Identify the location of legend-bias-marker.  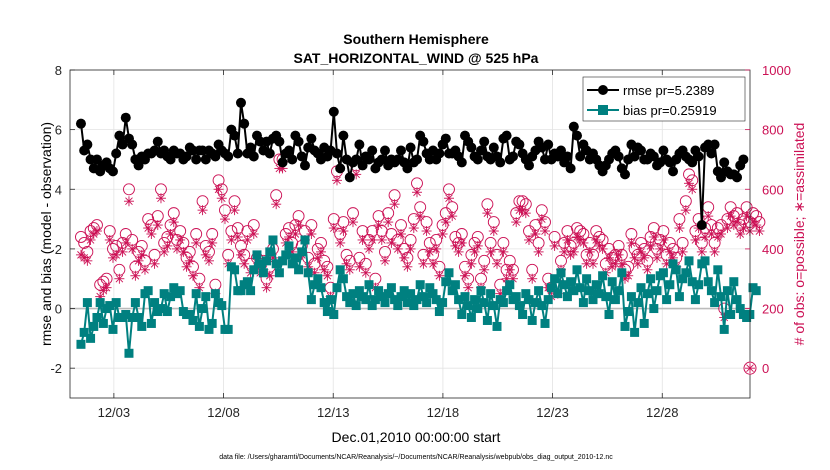
(603, 110).